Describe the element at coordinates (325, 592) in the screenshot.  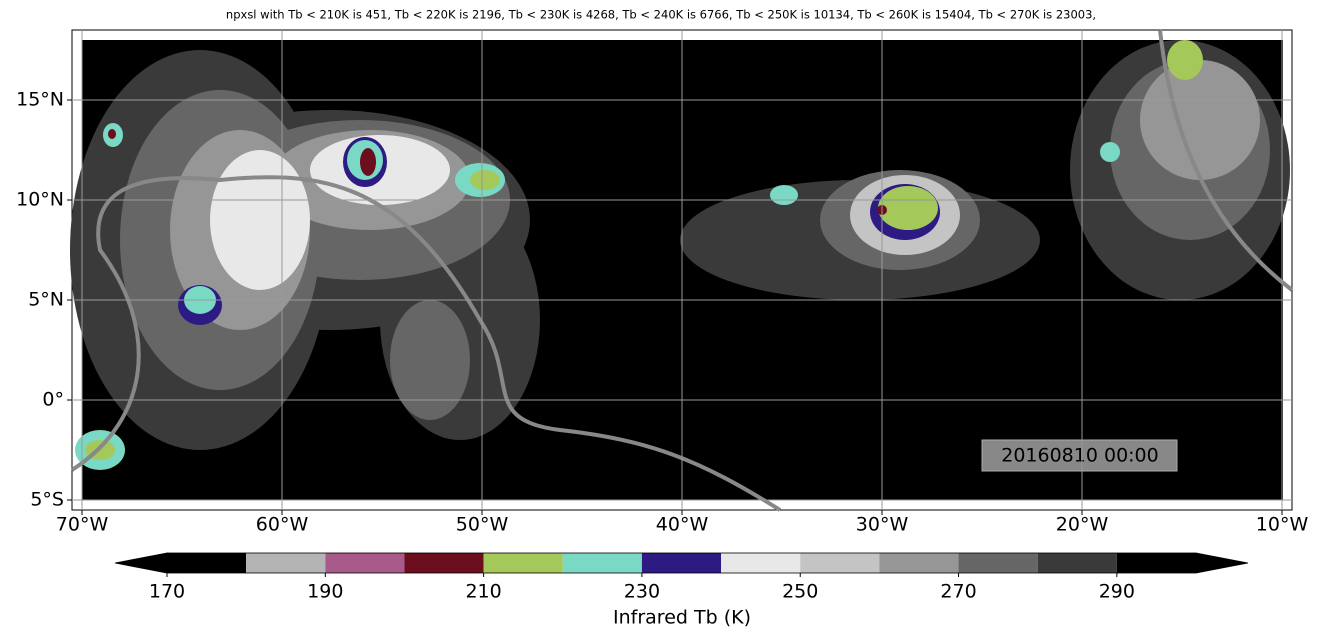
I see `colorbar-tick-label: 190` at that location.